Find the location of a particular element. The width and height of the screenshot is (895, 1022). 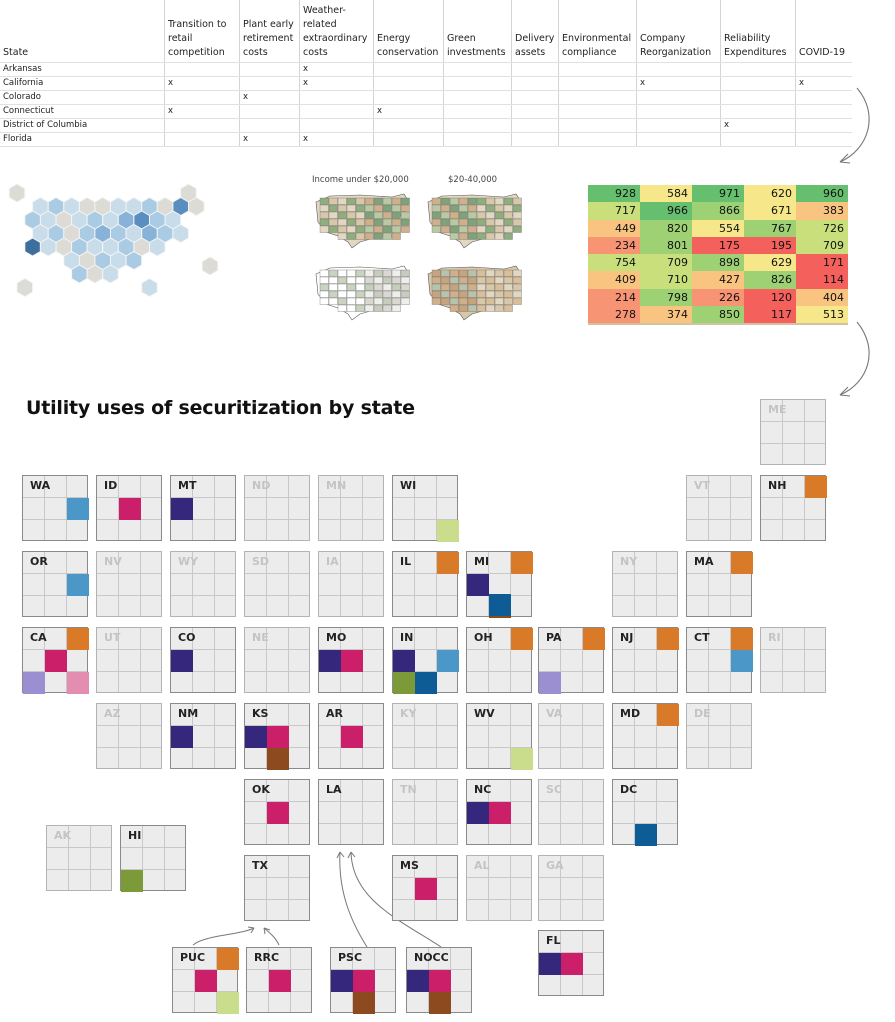

header-covid-19: COVID-19 is located at coordinates (823, 31).